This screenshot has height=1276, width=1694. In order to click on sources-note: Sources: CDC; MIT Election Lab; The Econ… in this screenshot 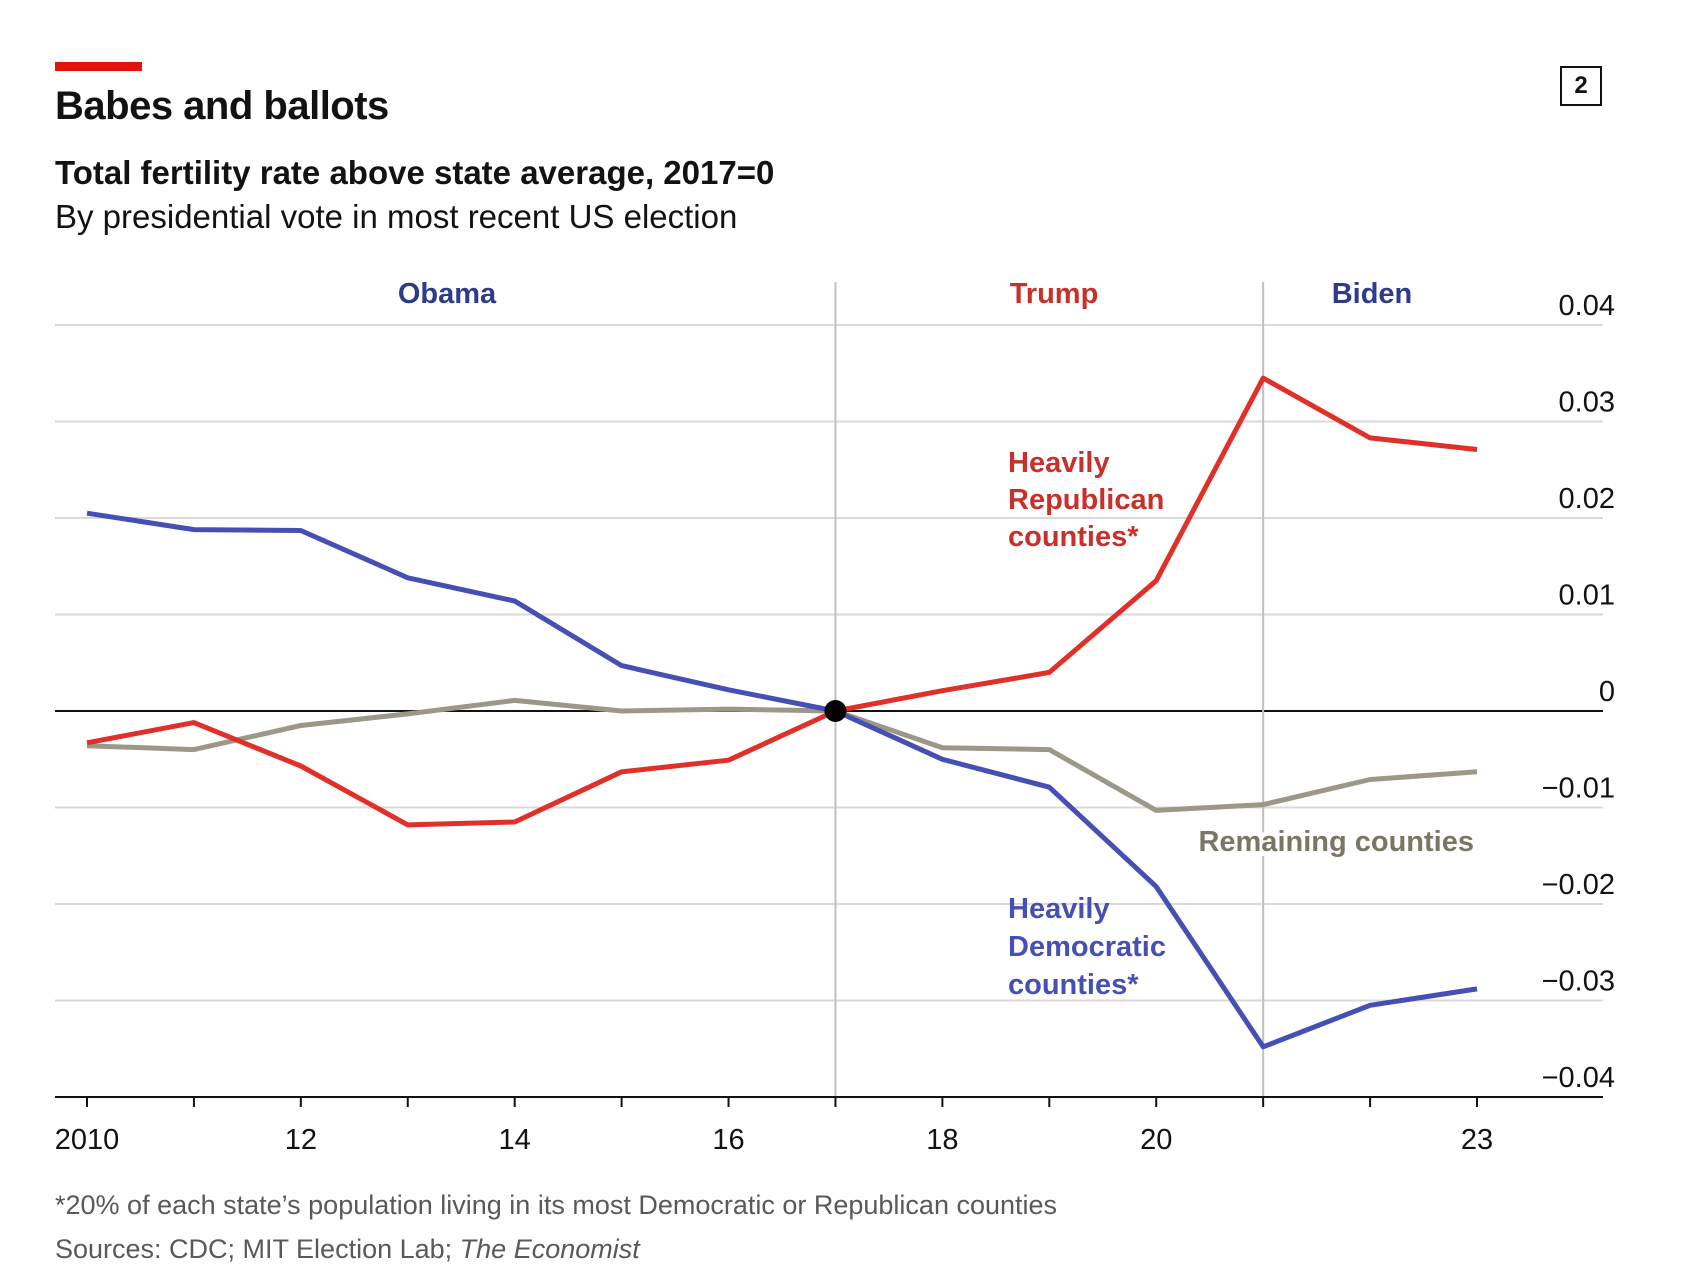, I will do `click(347, 1249)`.